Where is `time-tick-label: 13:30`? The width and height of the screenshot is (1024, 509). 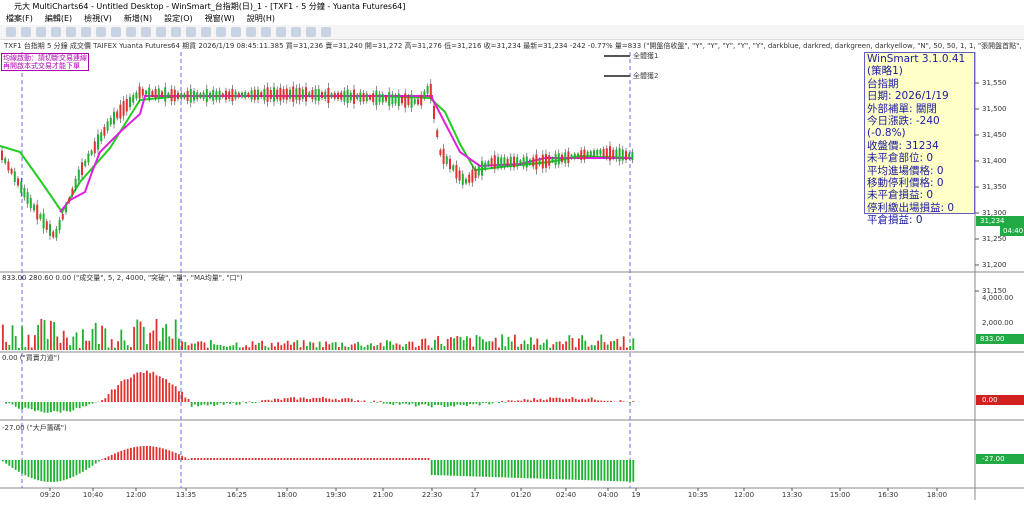 time-tick-label: 13:30 is located at coordinates (792, 495).